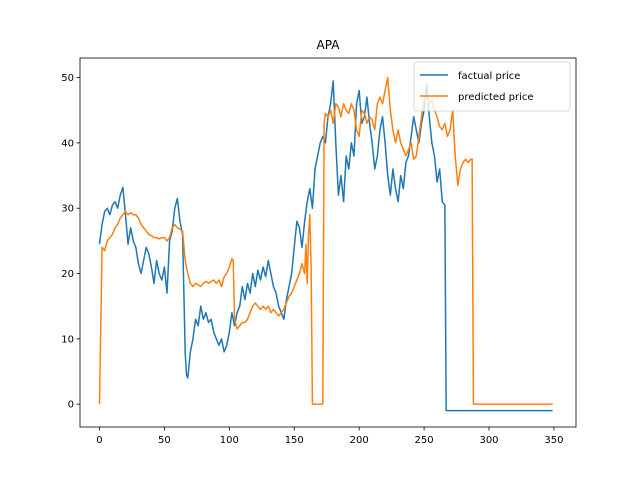  What do you see at coordinates (71, 405) in the screenshot?
I see `y-tick-label: 0` at bounding box center [71, 405].